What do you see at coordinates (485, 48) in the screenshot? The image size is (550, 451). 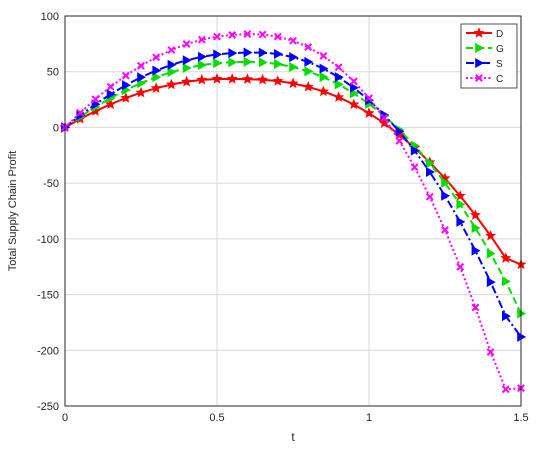 I see `legend-item-G: G` at bounding box center [485, 48].